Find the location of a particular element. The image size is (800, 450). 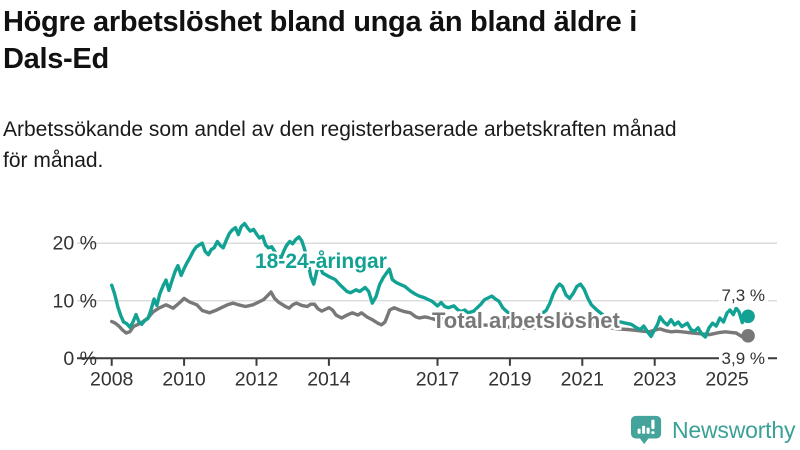

subtitle-line-2: för månad. is located at coordinates (53, 160).